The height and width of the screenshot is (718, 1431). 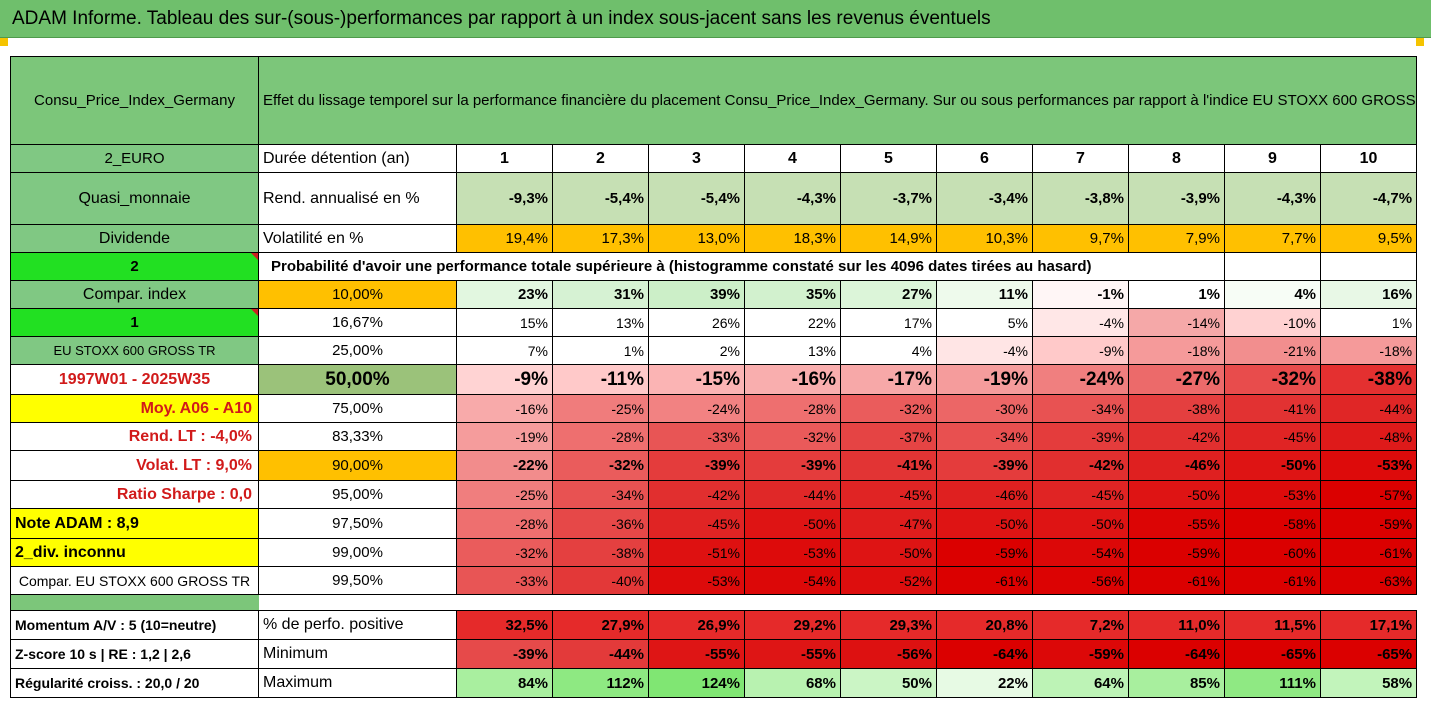 I want to click on duration-row: 2_EURO Durée détention (an) 1 2 3 4 5 6 7 8 9 10, so click(x=714, y=158).